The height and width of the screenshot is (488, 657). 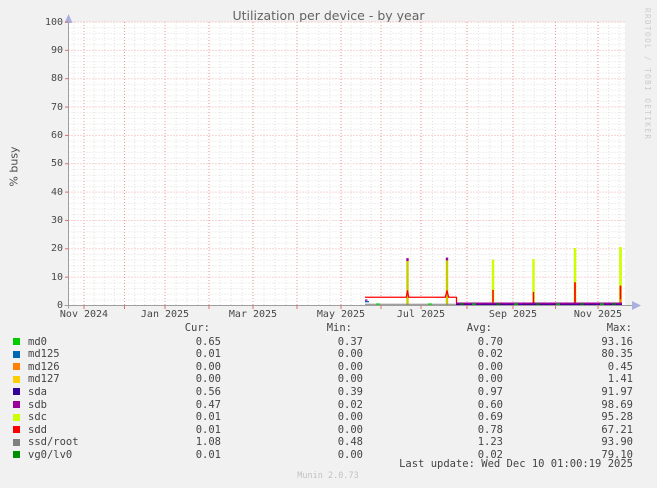 I want to click on legend-value-max: 93.90, so click(x=617, y=442).